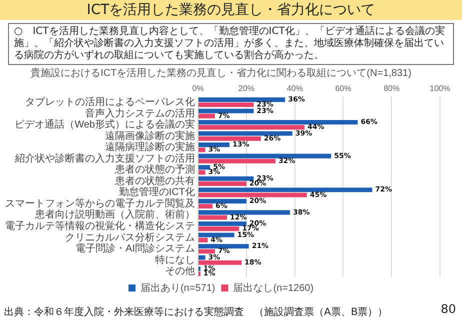  I want to click on text: ○ ICTを活用した業務見直し内容として、「勤怠管理のICT化」、「ビデオ通話による会議の実施」、「紹介状や診断書の入力支援ソフトの活用」が多く、また、地域医療体制確保を届出ている病院の方がいずれの取組についても実施している割合が高かった。, so click(231, 44).